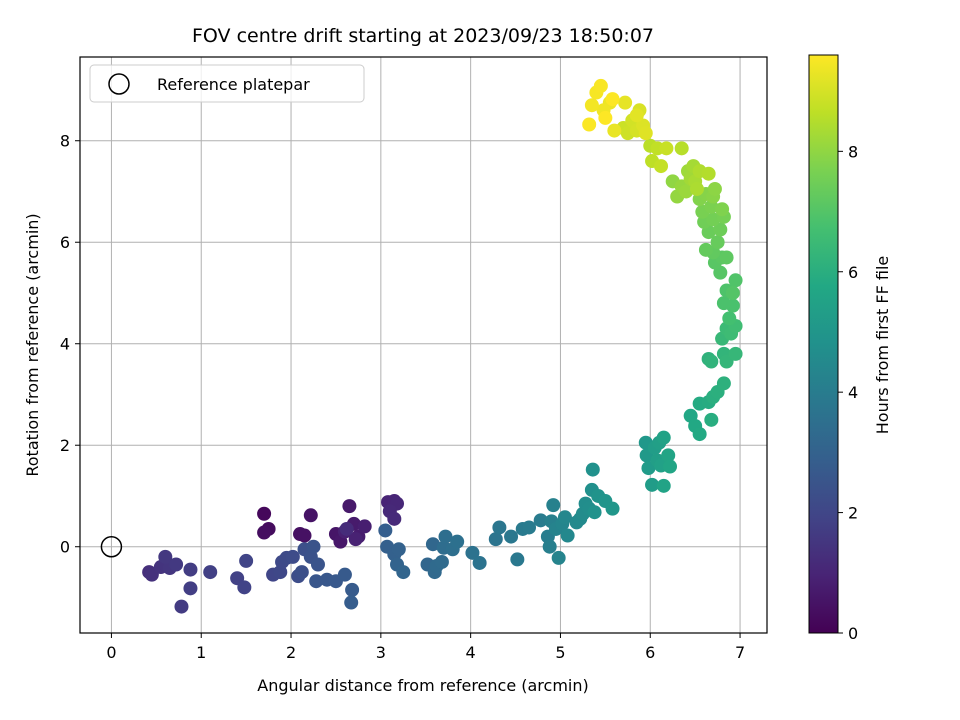  I want to click on colorbar-tick-label: 0, so click(853, 633).